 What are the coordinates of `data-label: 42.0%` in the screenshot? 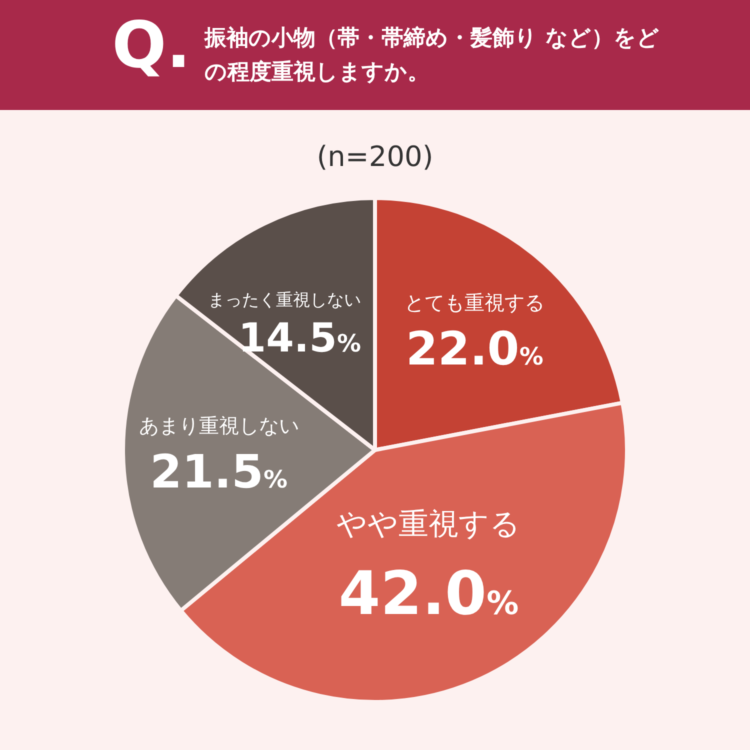 It's located at (428, 594).